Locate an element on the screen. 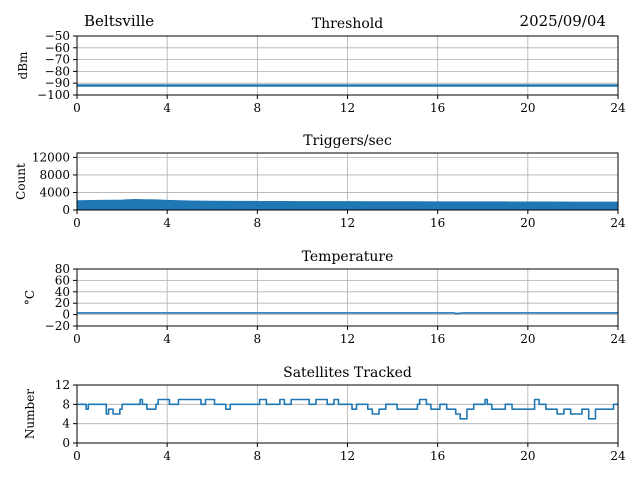  y-tick-label: 40 is located at coordinates (62, 292).